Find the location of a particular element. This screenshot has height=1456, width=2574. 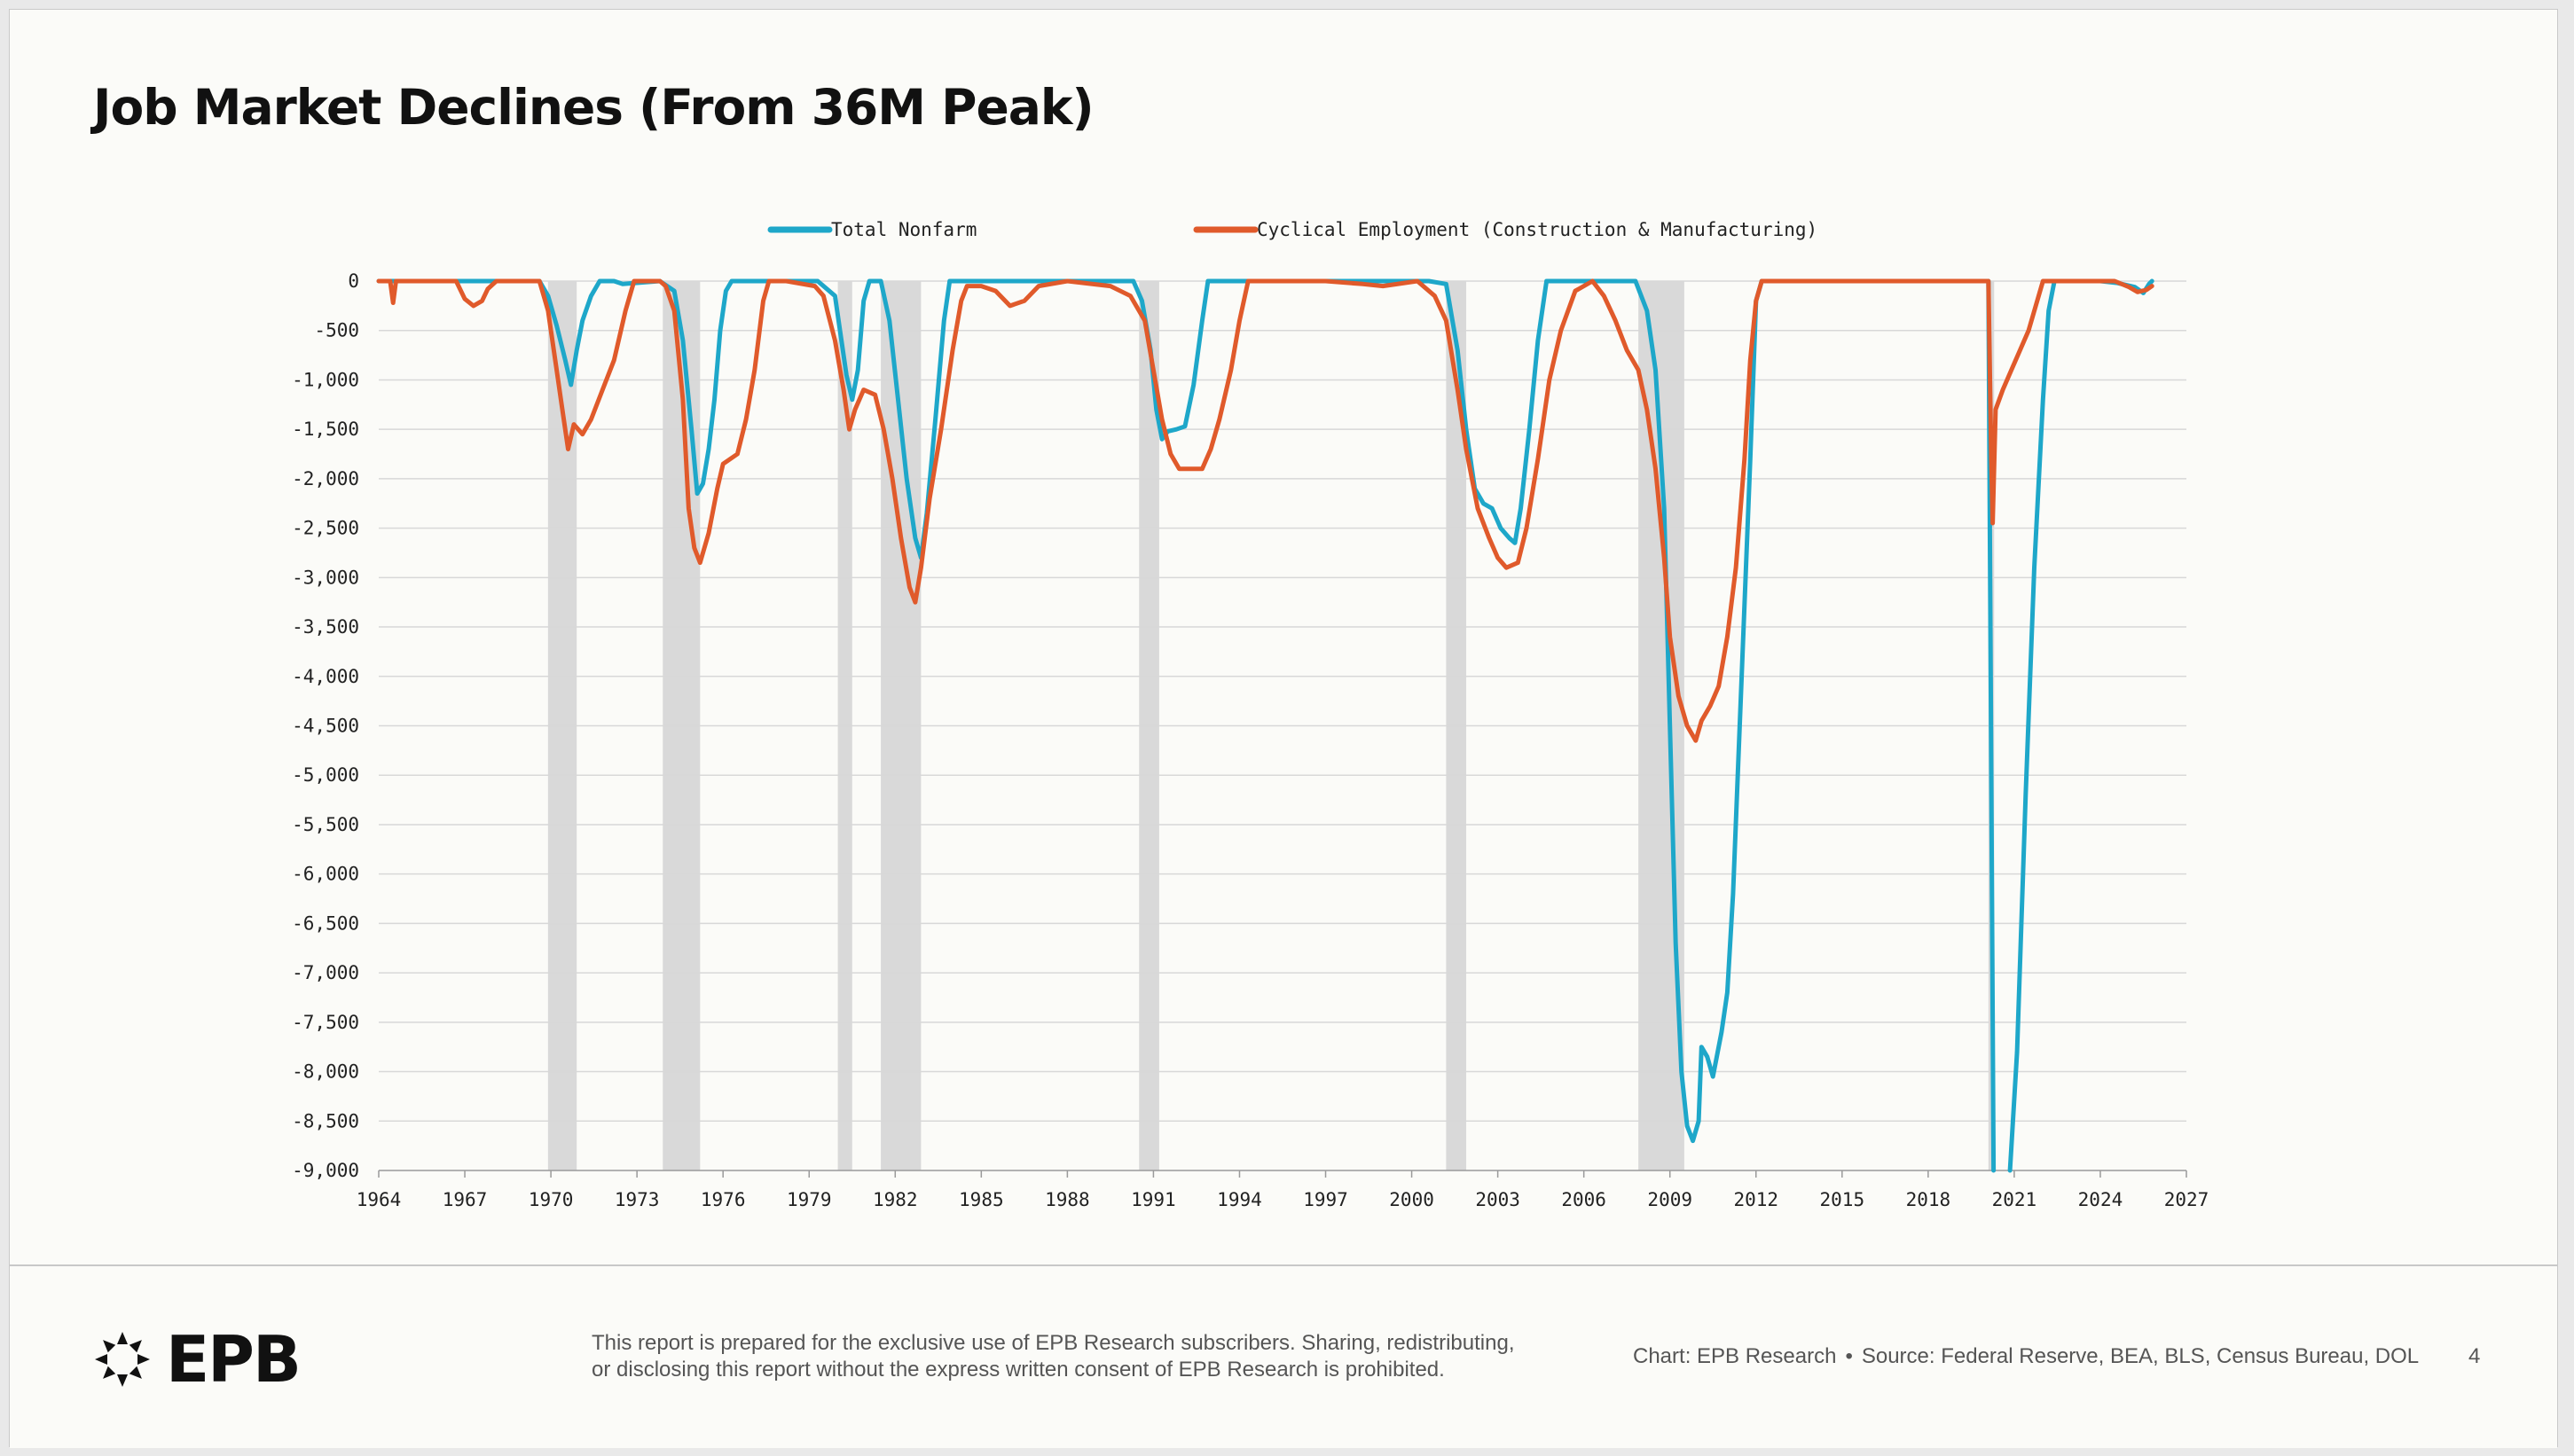

y-tick-label: -5,500 is located at coordinates (325, 824).